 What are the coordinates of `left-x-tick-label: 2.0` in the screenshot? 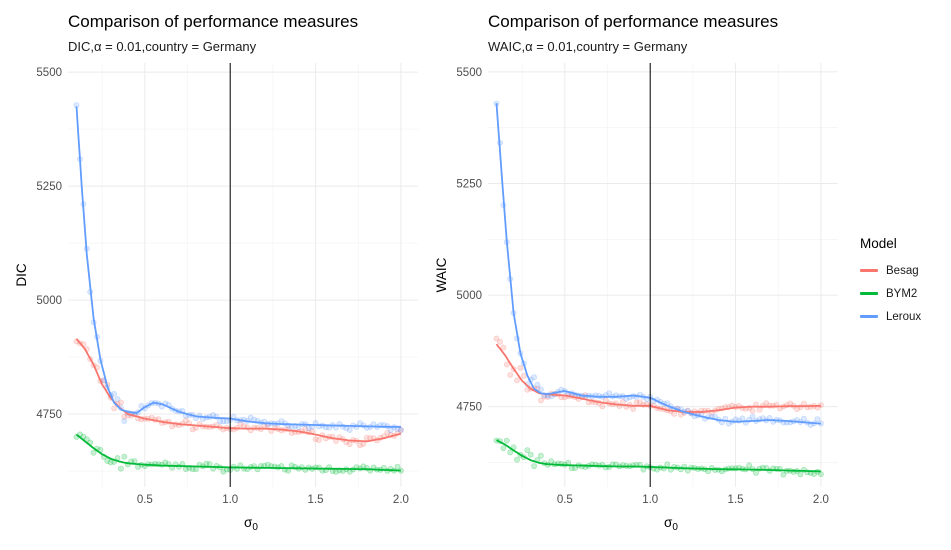 It's located at (401, 500).